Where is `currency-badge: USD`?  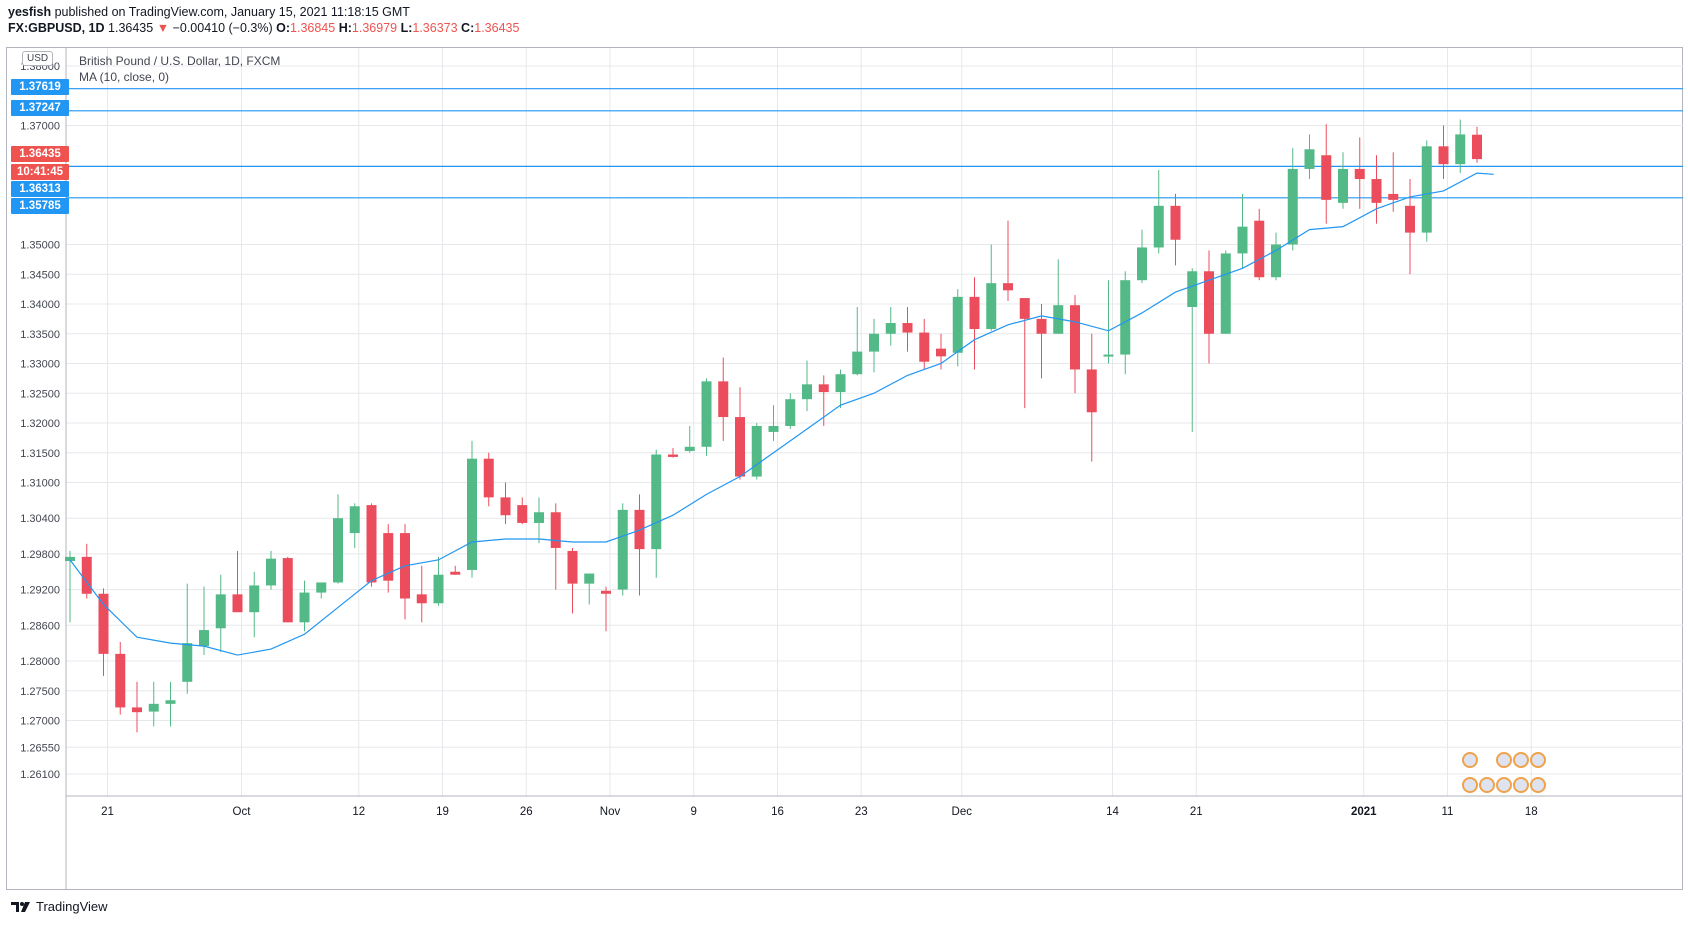
currency-badge: USD is located at coordinates (38, 58).